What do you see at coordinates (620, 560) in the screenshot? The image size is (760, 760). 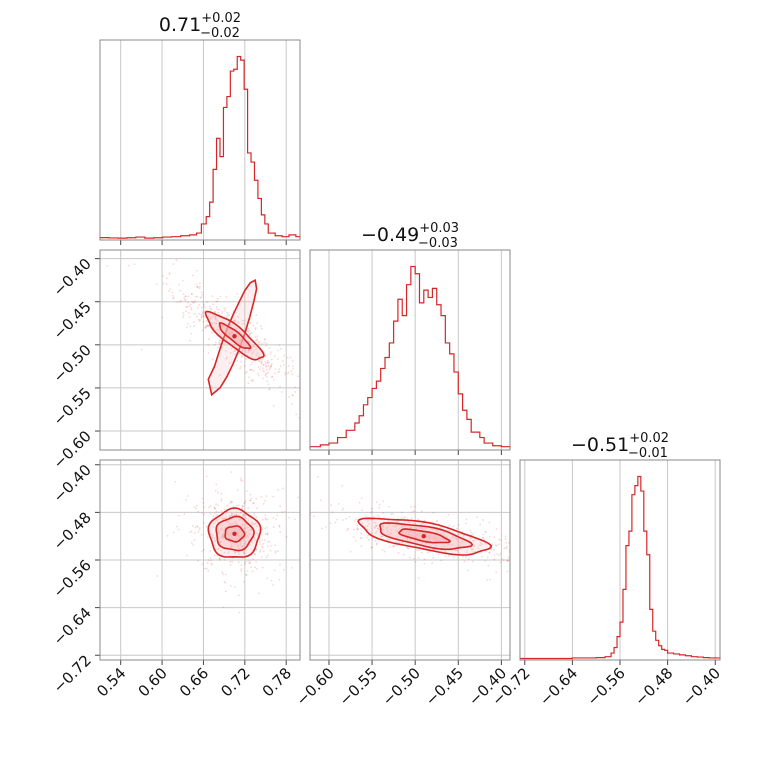 I see `hist-panel-2-frame` at bounding box center [620, 560].